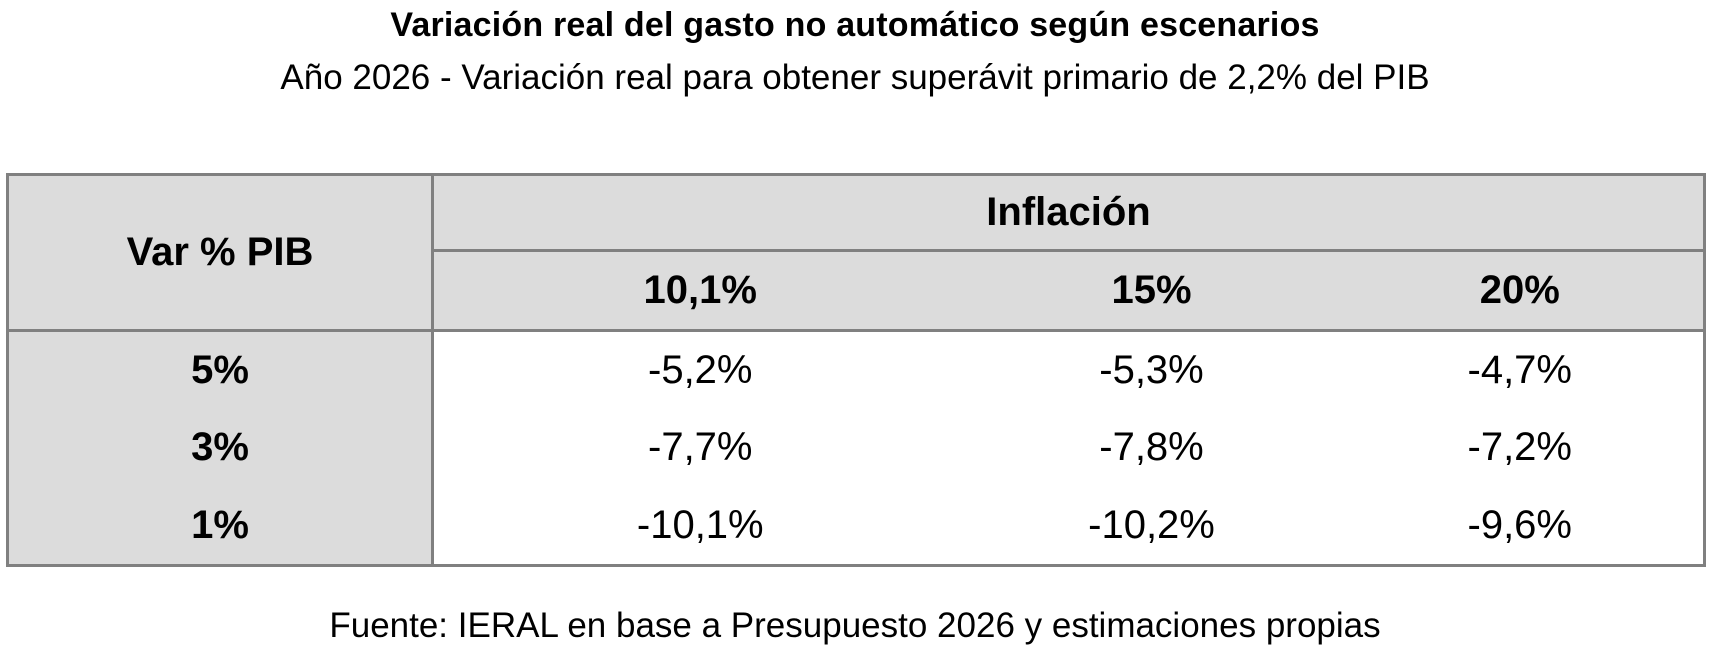  What do you see at coordinates (220, 369) in the screenshot?
I see `row-label-5pct: 5%` at bounding box center [220, 369].